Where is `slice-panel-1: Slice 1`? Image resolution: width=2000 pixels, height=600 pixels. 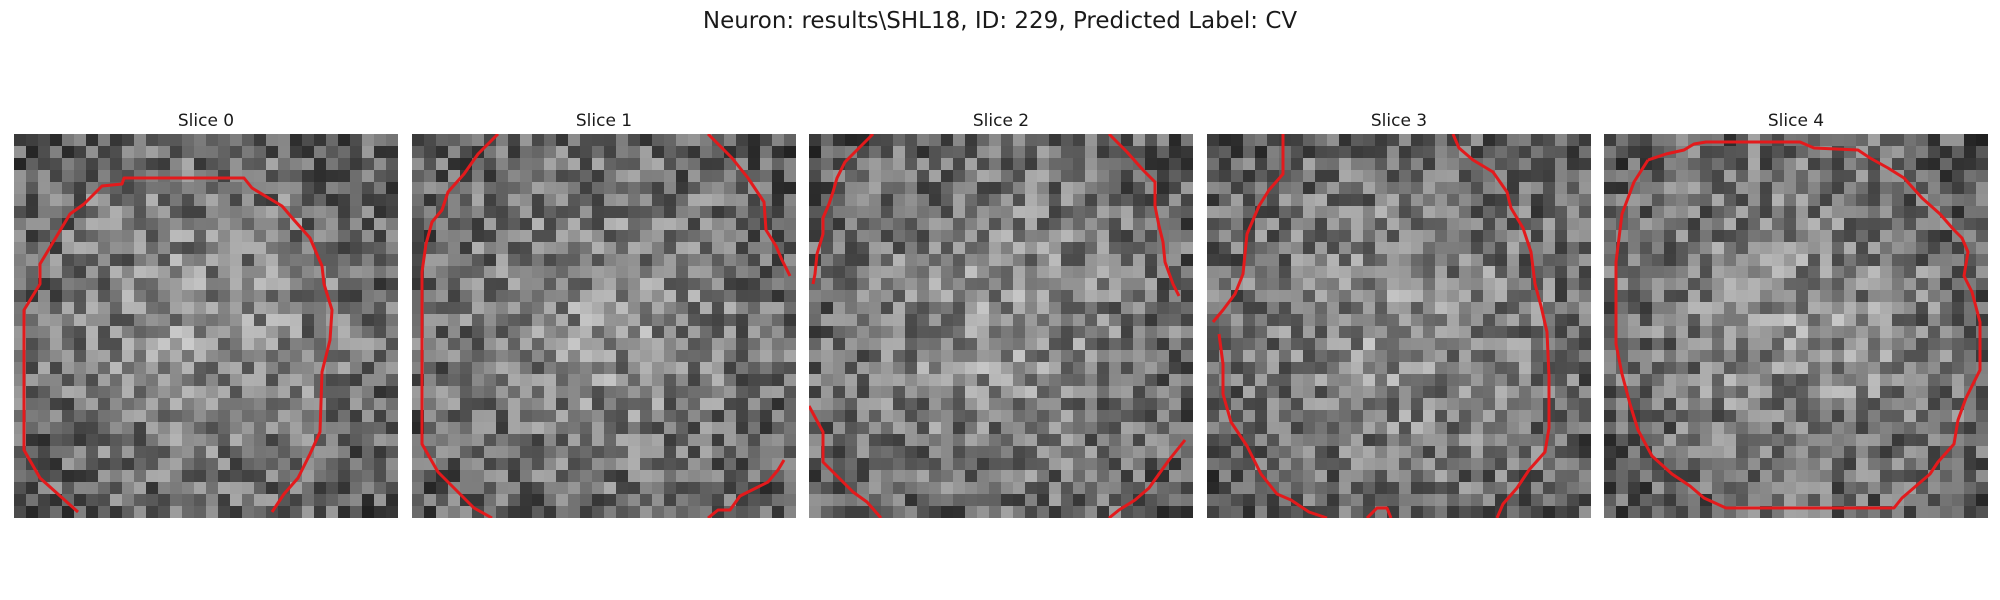 slice-panel-1: Slice 1 is located at coordinates (604, 313).